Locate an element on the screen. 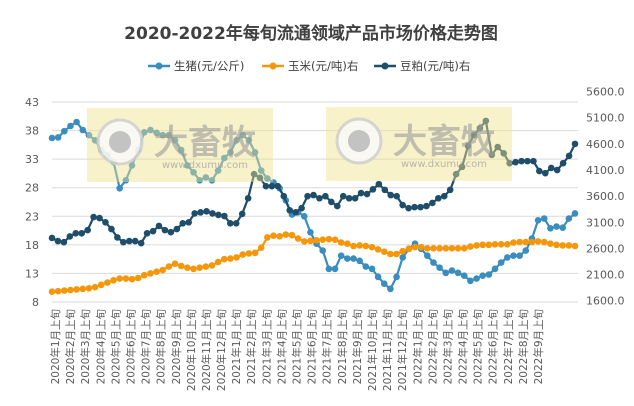 The width and height of the screenshot is (634, 406). x-tick-label: 2022年6月上旬 is located at coordinates (493, 346).